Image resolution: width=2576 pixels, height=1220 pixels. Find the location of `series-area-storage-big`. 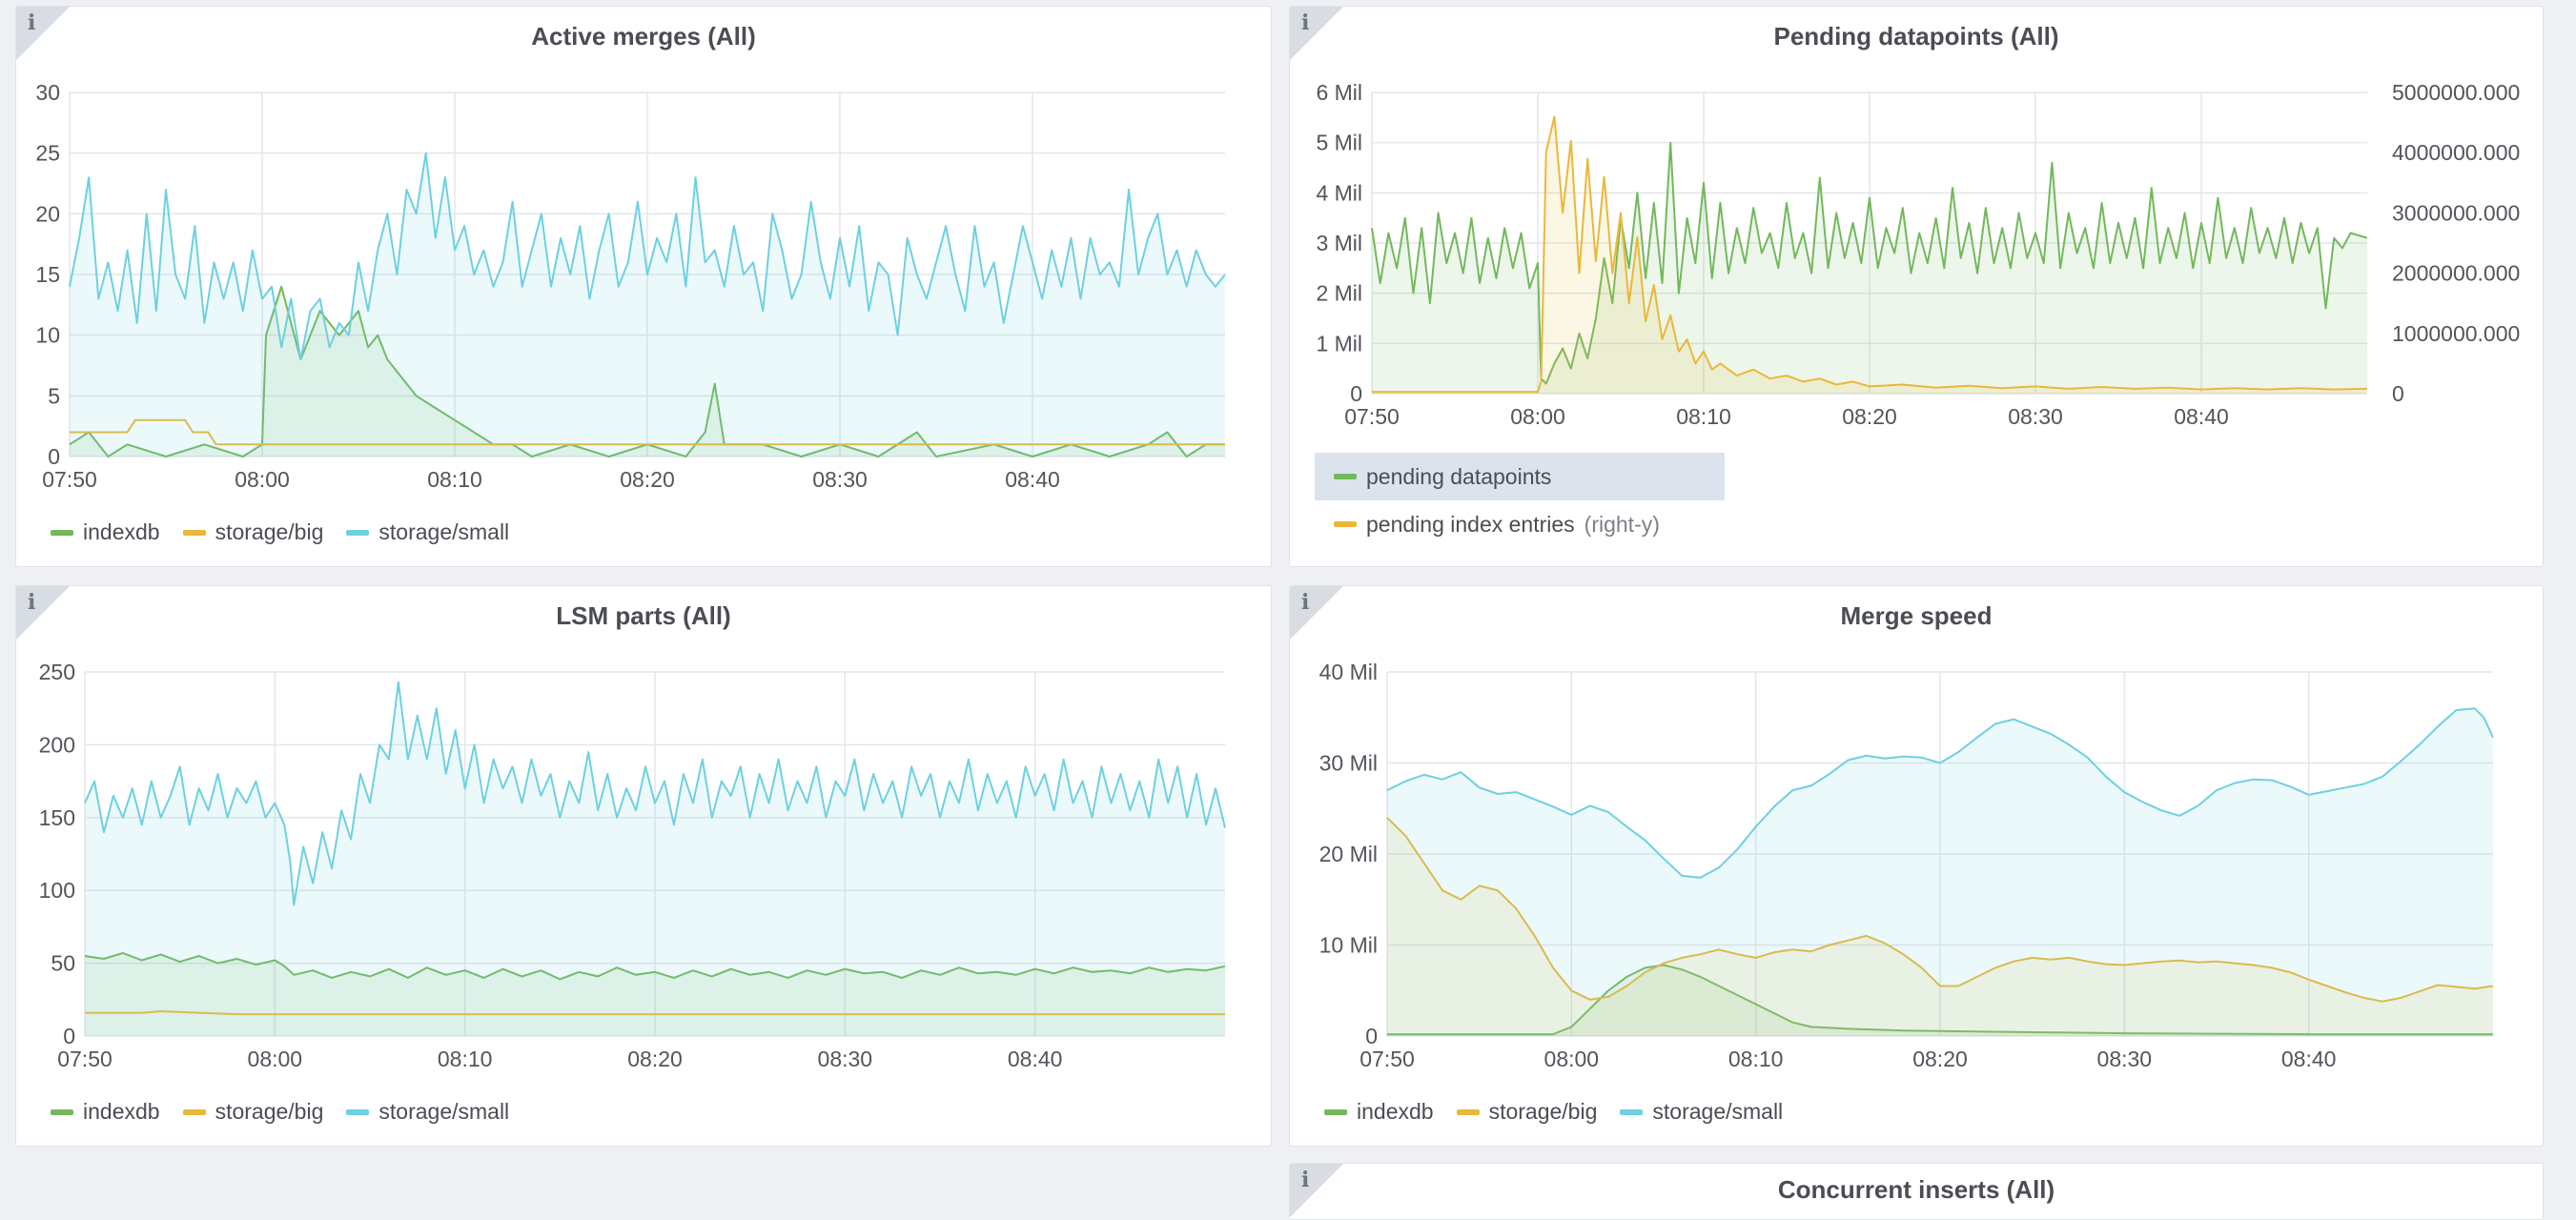

series-area-storage-big is located at coordinates (1940, 926).